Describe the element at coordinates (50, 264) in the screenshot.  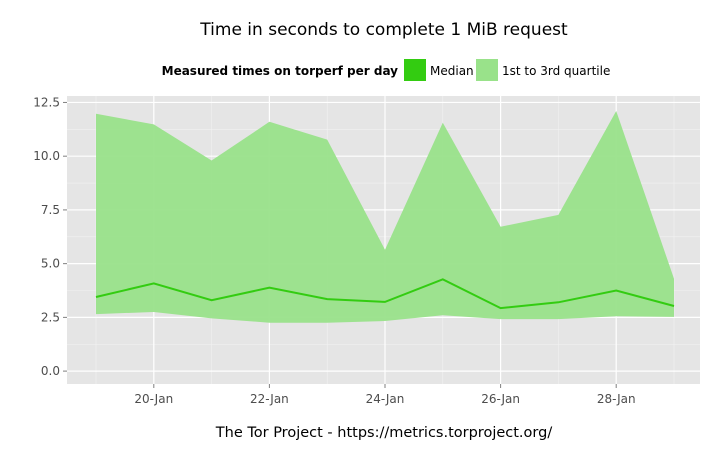
I see `y-tick-label: 5.0` at that location.